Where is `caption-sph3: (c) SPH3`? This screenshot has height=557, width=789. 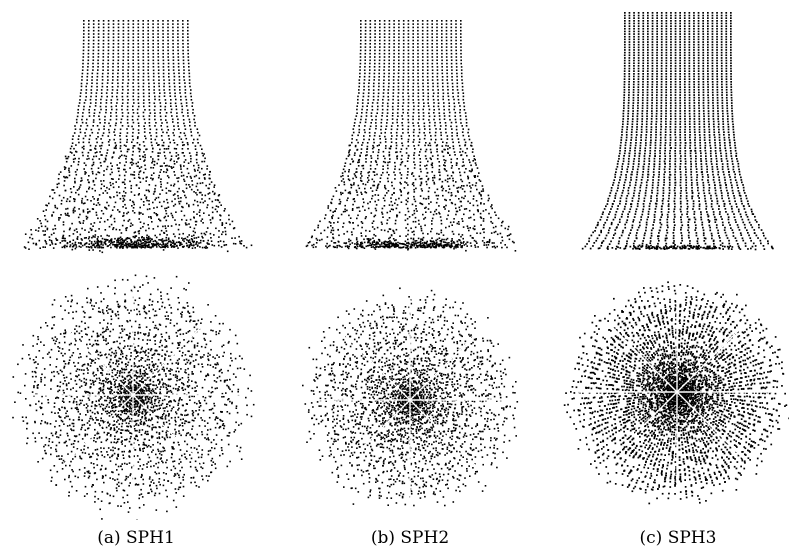 caption-sph3: (c) SPH3 is located at coordinates (678, 538).